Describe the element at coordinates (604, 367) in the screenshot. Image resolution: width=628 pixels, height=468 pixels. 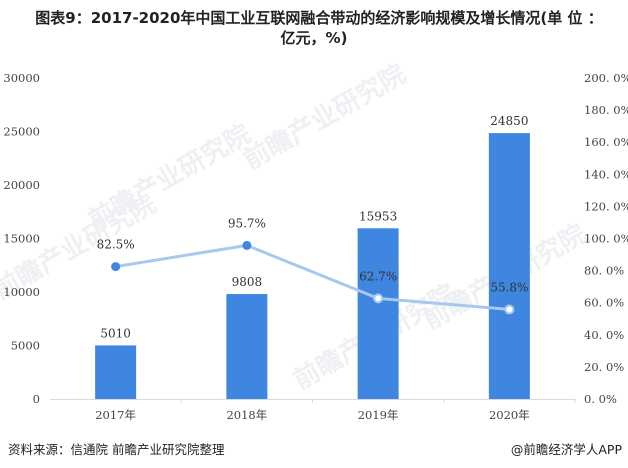
I see `right-axis-tick: 20. 0%` at that location.